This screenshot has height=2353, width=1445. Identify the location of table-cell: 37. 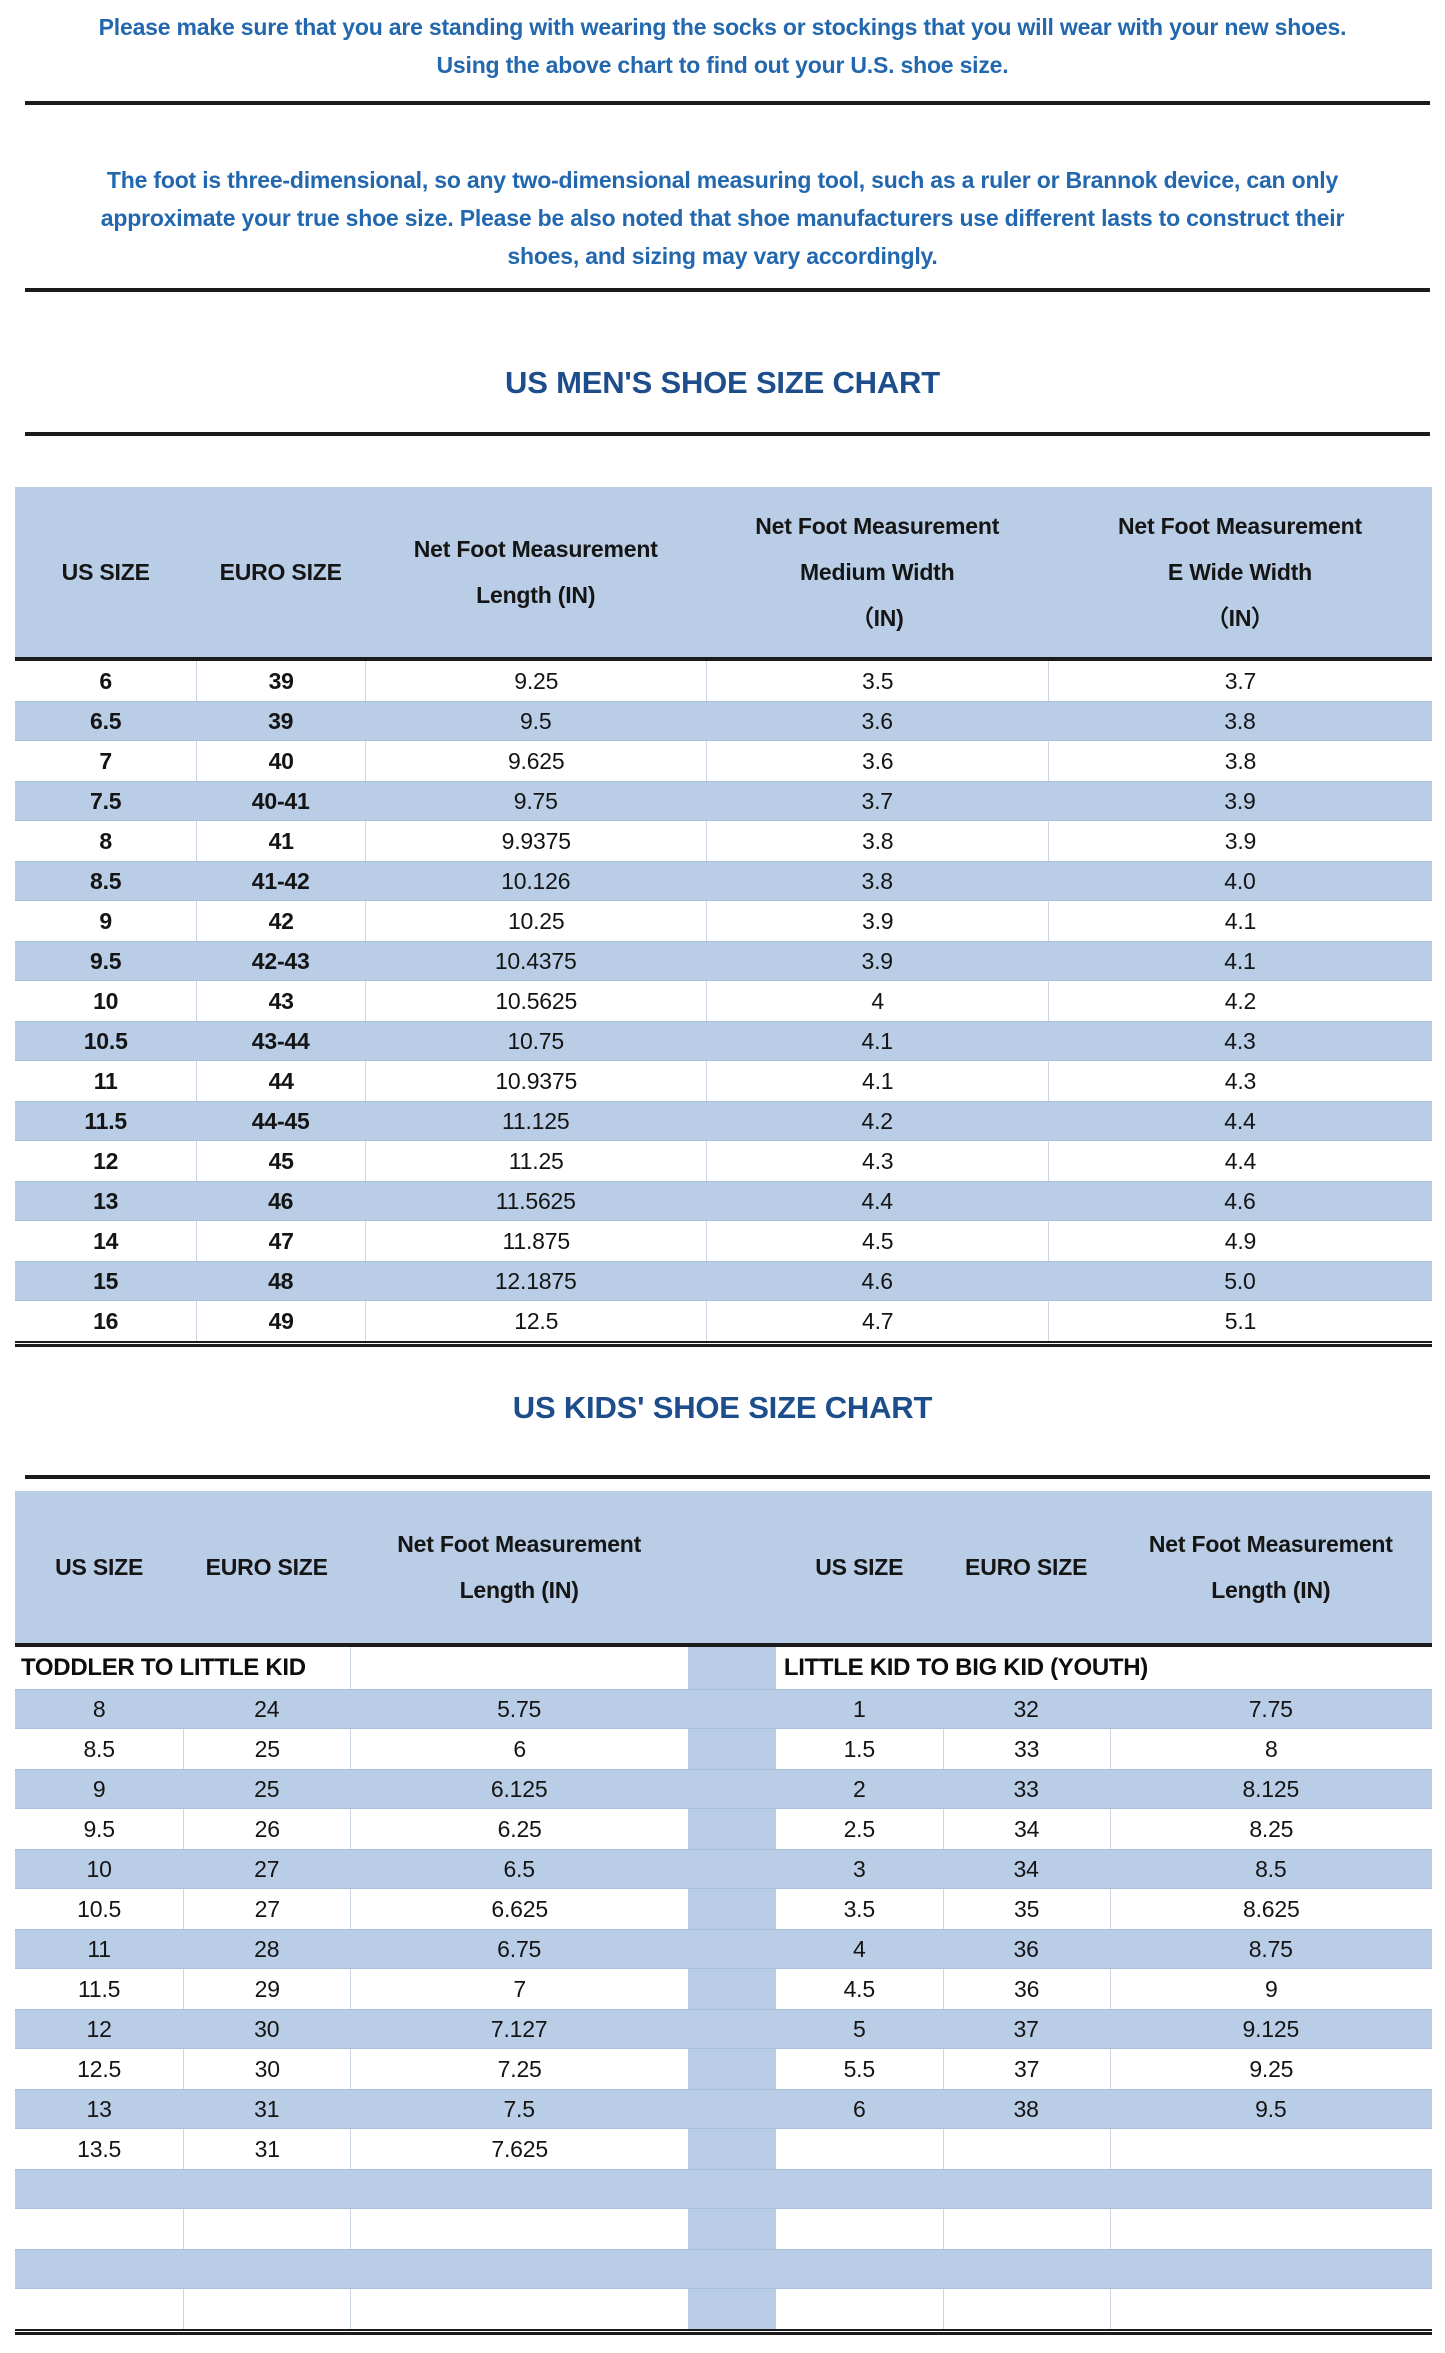
(1026, 2069).